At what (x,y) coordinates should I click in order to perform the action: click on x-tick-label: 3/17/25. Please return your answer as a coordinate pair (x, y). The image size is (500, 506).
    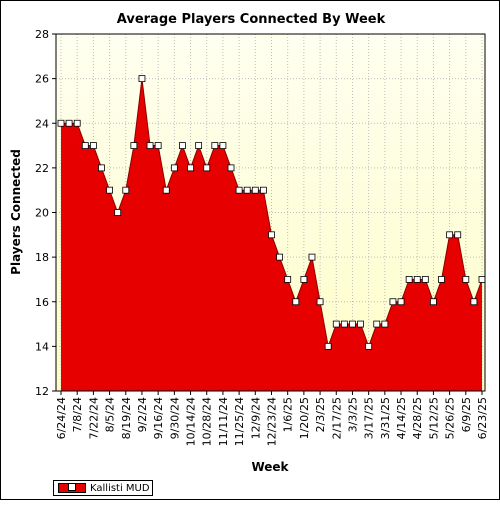
    Looking at the image, I should click on (369, 418).